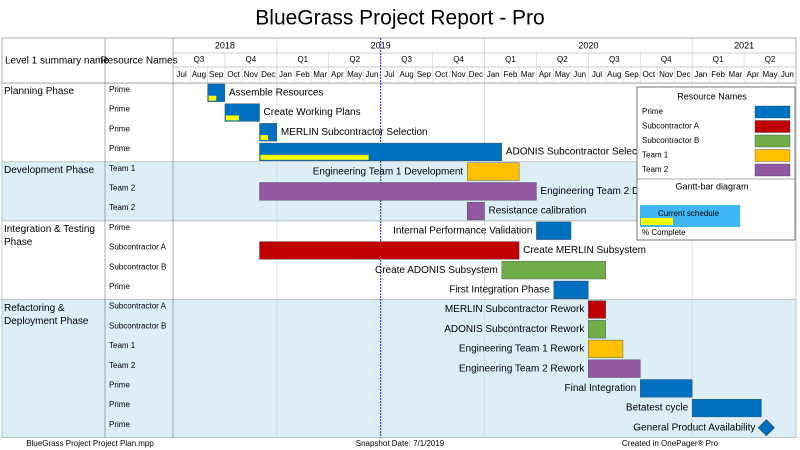 This screenshot has width=800, height=450. I want to click on task-label: ADONIS Subcontractor Selection, so click(579, 152).